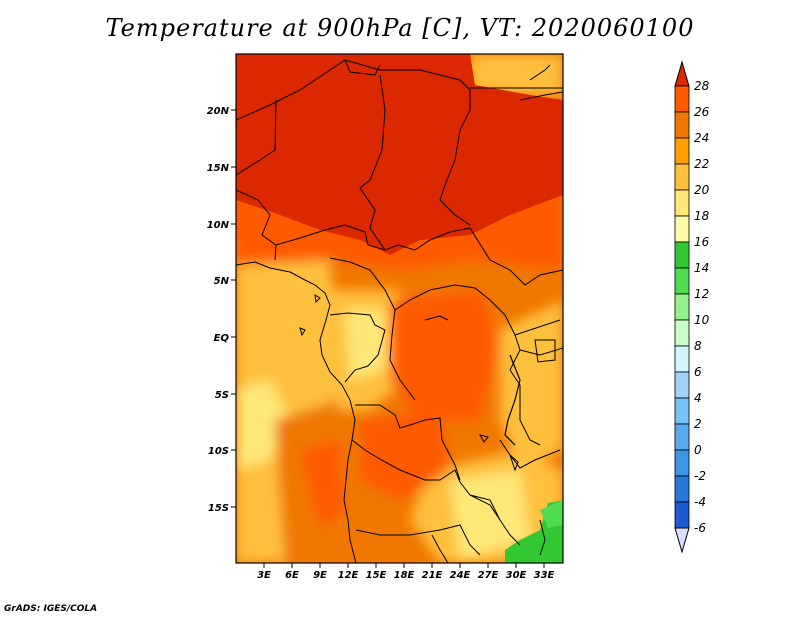 The height and width of the screenshot is (618, 800). What do you see at coordinates (700, 502) in the screenshot?
I see `colorbar-label: -4` at bounding box center [700, 502].